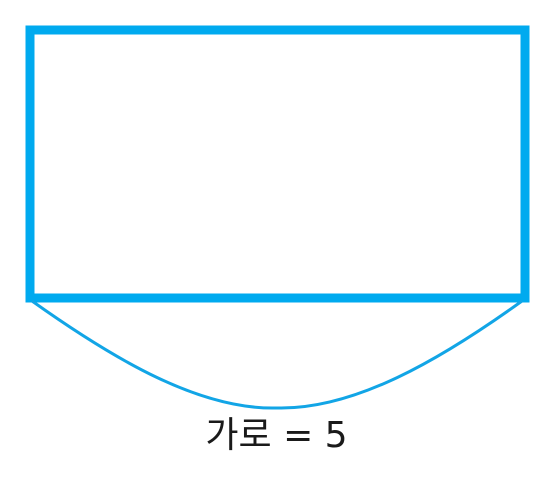 The width and height of the screenshot is (553, 481). What do you see at coordinates (276, 435) in the screenshot?
I see `width-label: 가로 = 5` at bounding box center [276, 435].